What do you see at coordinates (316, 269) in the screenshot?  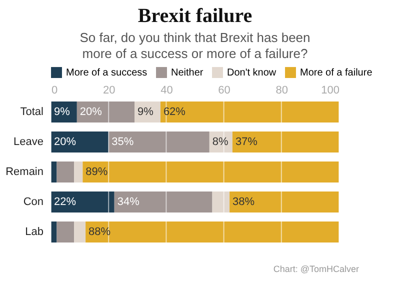 I see `text: Chart: @TomHCalver` at bounding box center [316, 269].